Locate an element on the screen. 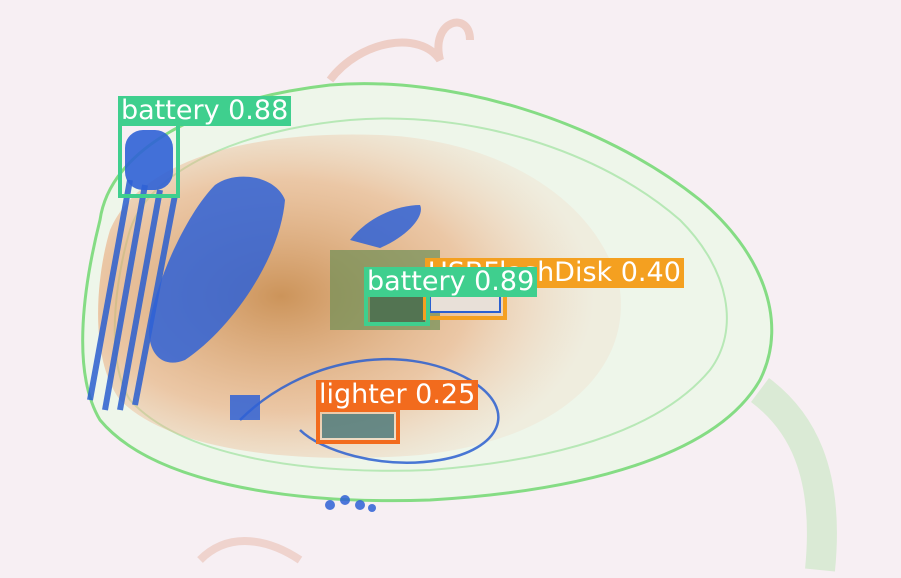 This screenshot has height=578, width=901. lighter-shape is located at coordinates (358, 426).